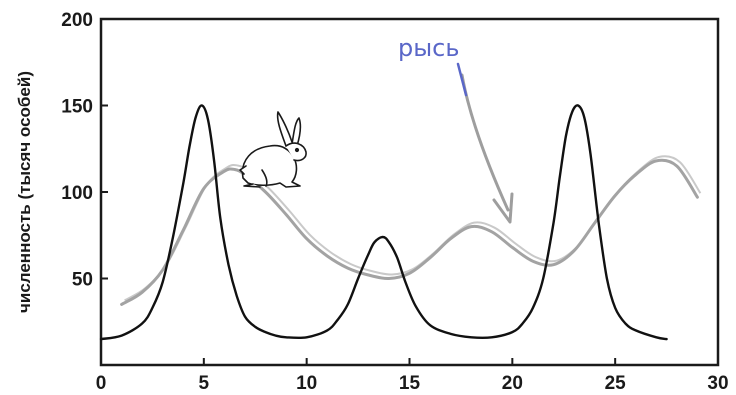 The width and height of the screenshot is (736, 395). Describe the element at coordinates (101, 383) in the screenshot. I see `x-tick-label: 0` at that location.